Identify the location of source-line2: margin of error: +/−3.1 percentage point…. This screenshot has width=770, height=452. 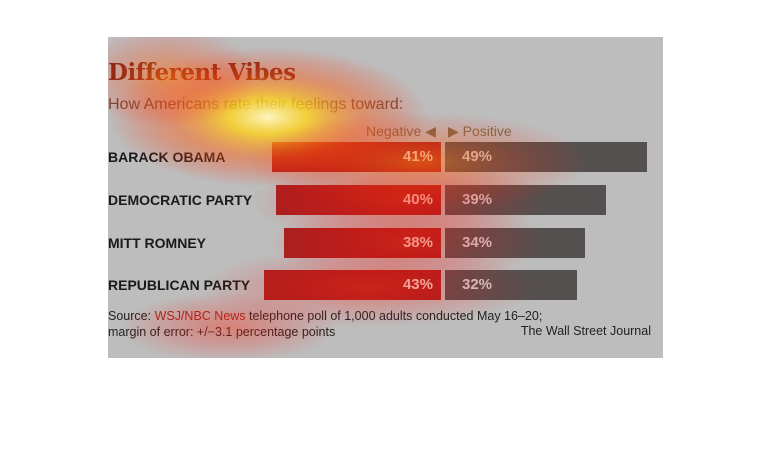
(222, 332).